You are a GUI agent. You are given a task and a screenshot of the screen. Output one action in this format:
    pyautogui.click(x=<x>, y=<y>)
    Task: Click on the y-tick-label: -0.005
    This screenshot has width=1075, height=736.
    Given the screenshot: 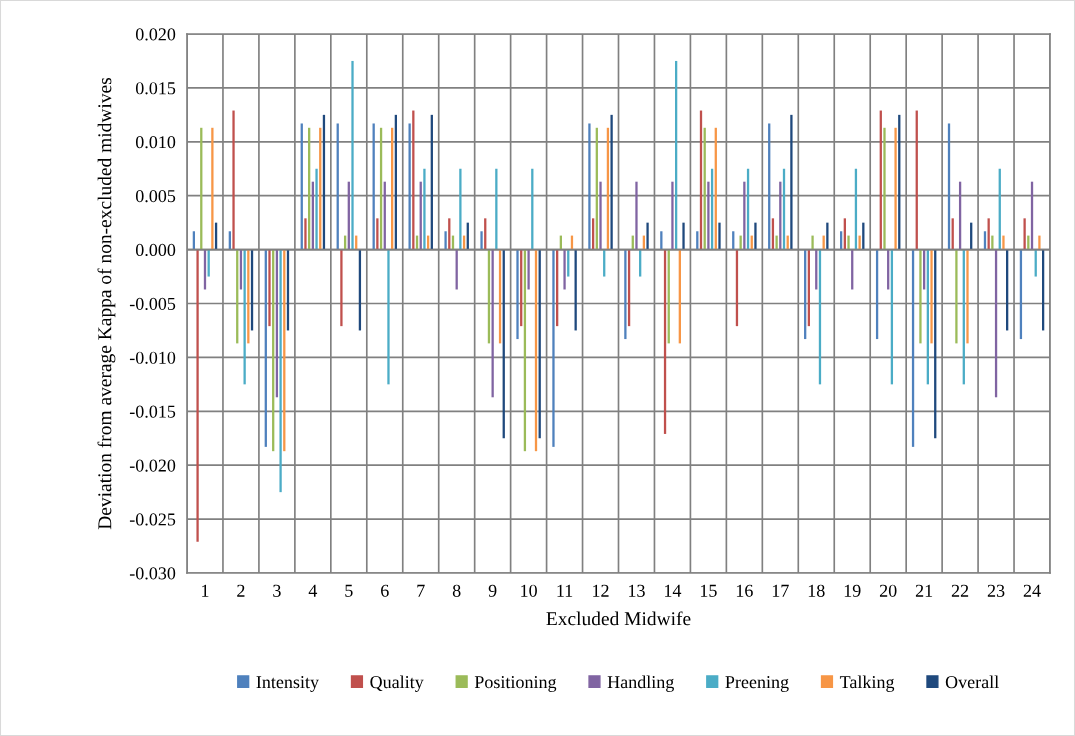 What is the action you would take?
    pyautogui.click(x=152, y=304)
    